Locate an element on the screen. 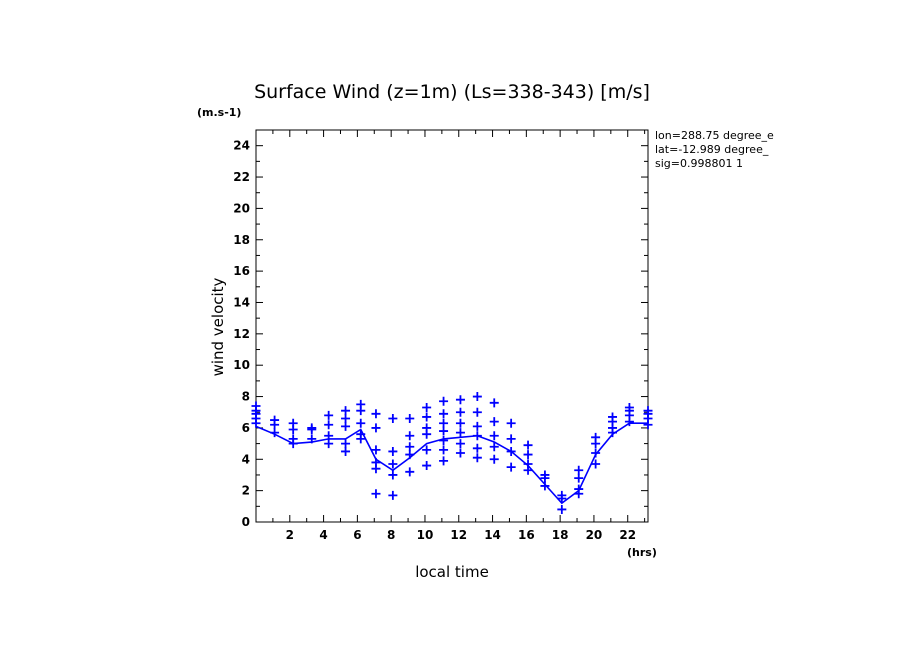 Image resolution: width=904 pixels, height=654 pixels. mean-series-line is located at coordinates (451, 463).